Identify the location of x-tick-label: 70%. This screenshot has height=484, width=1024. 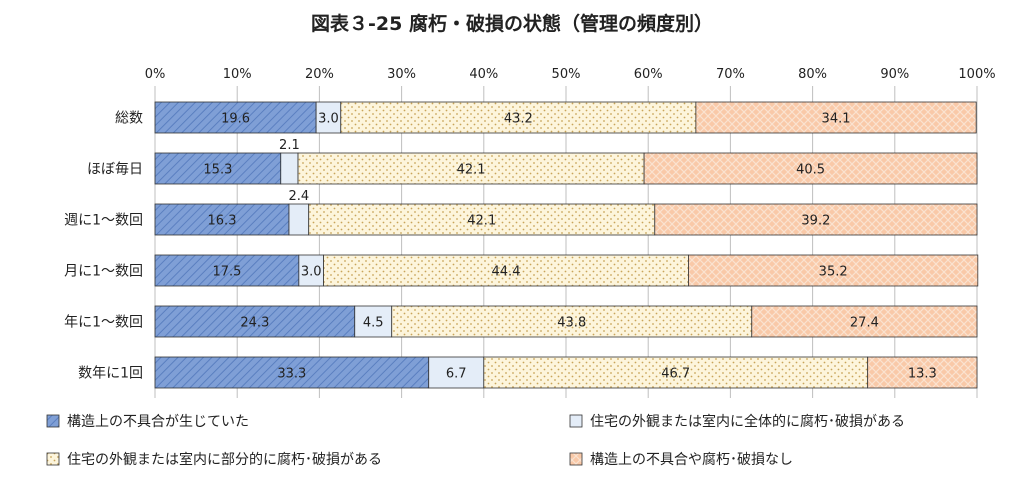
(730, 74).